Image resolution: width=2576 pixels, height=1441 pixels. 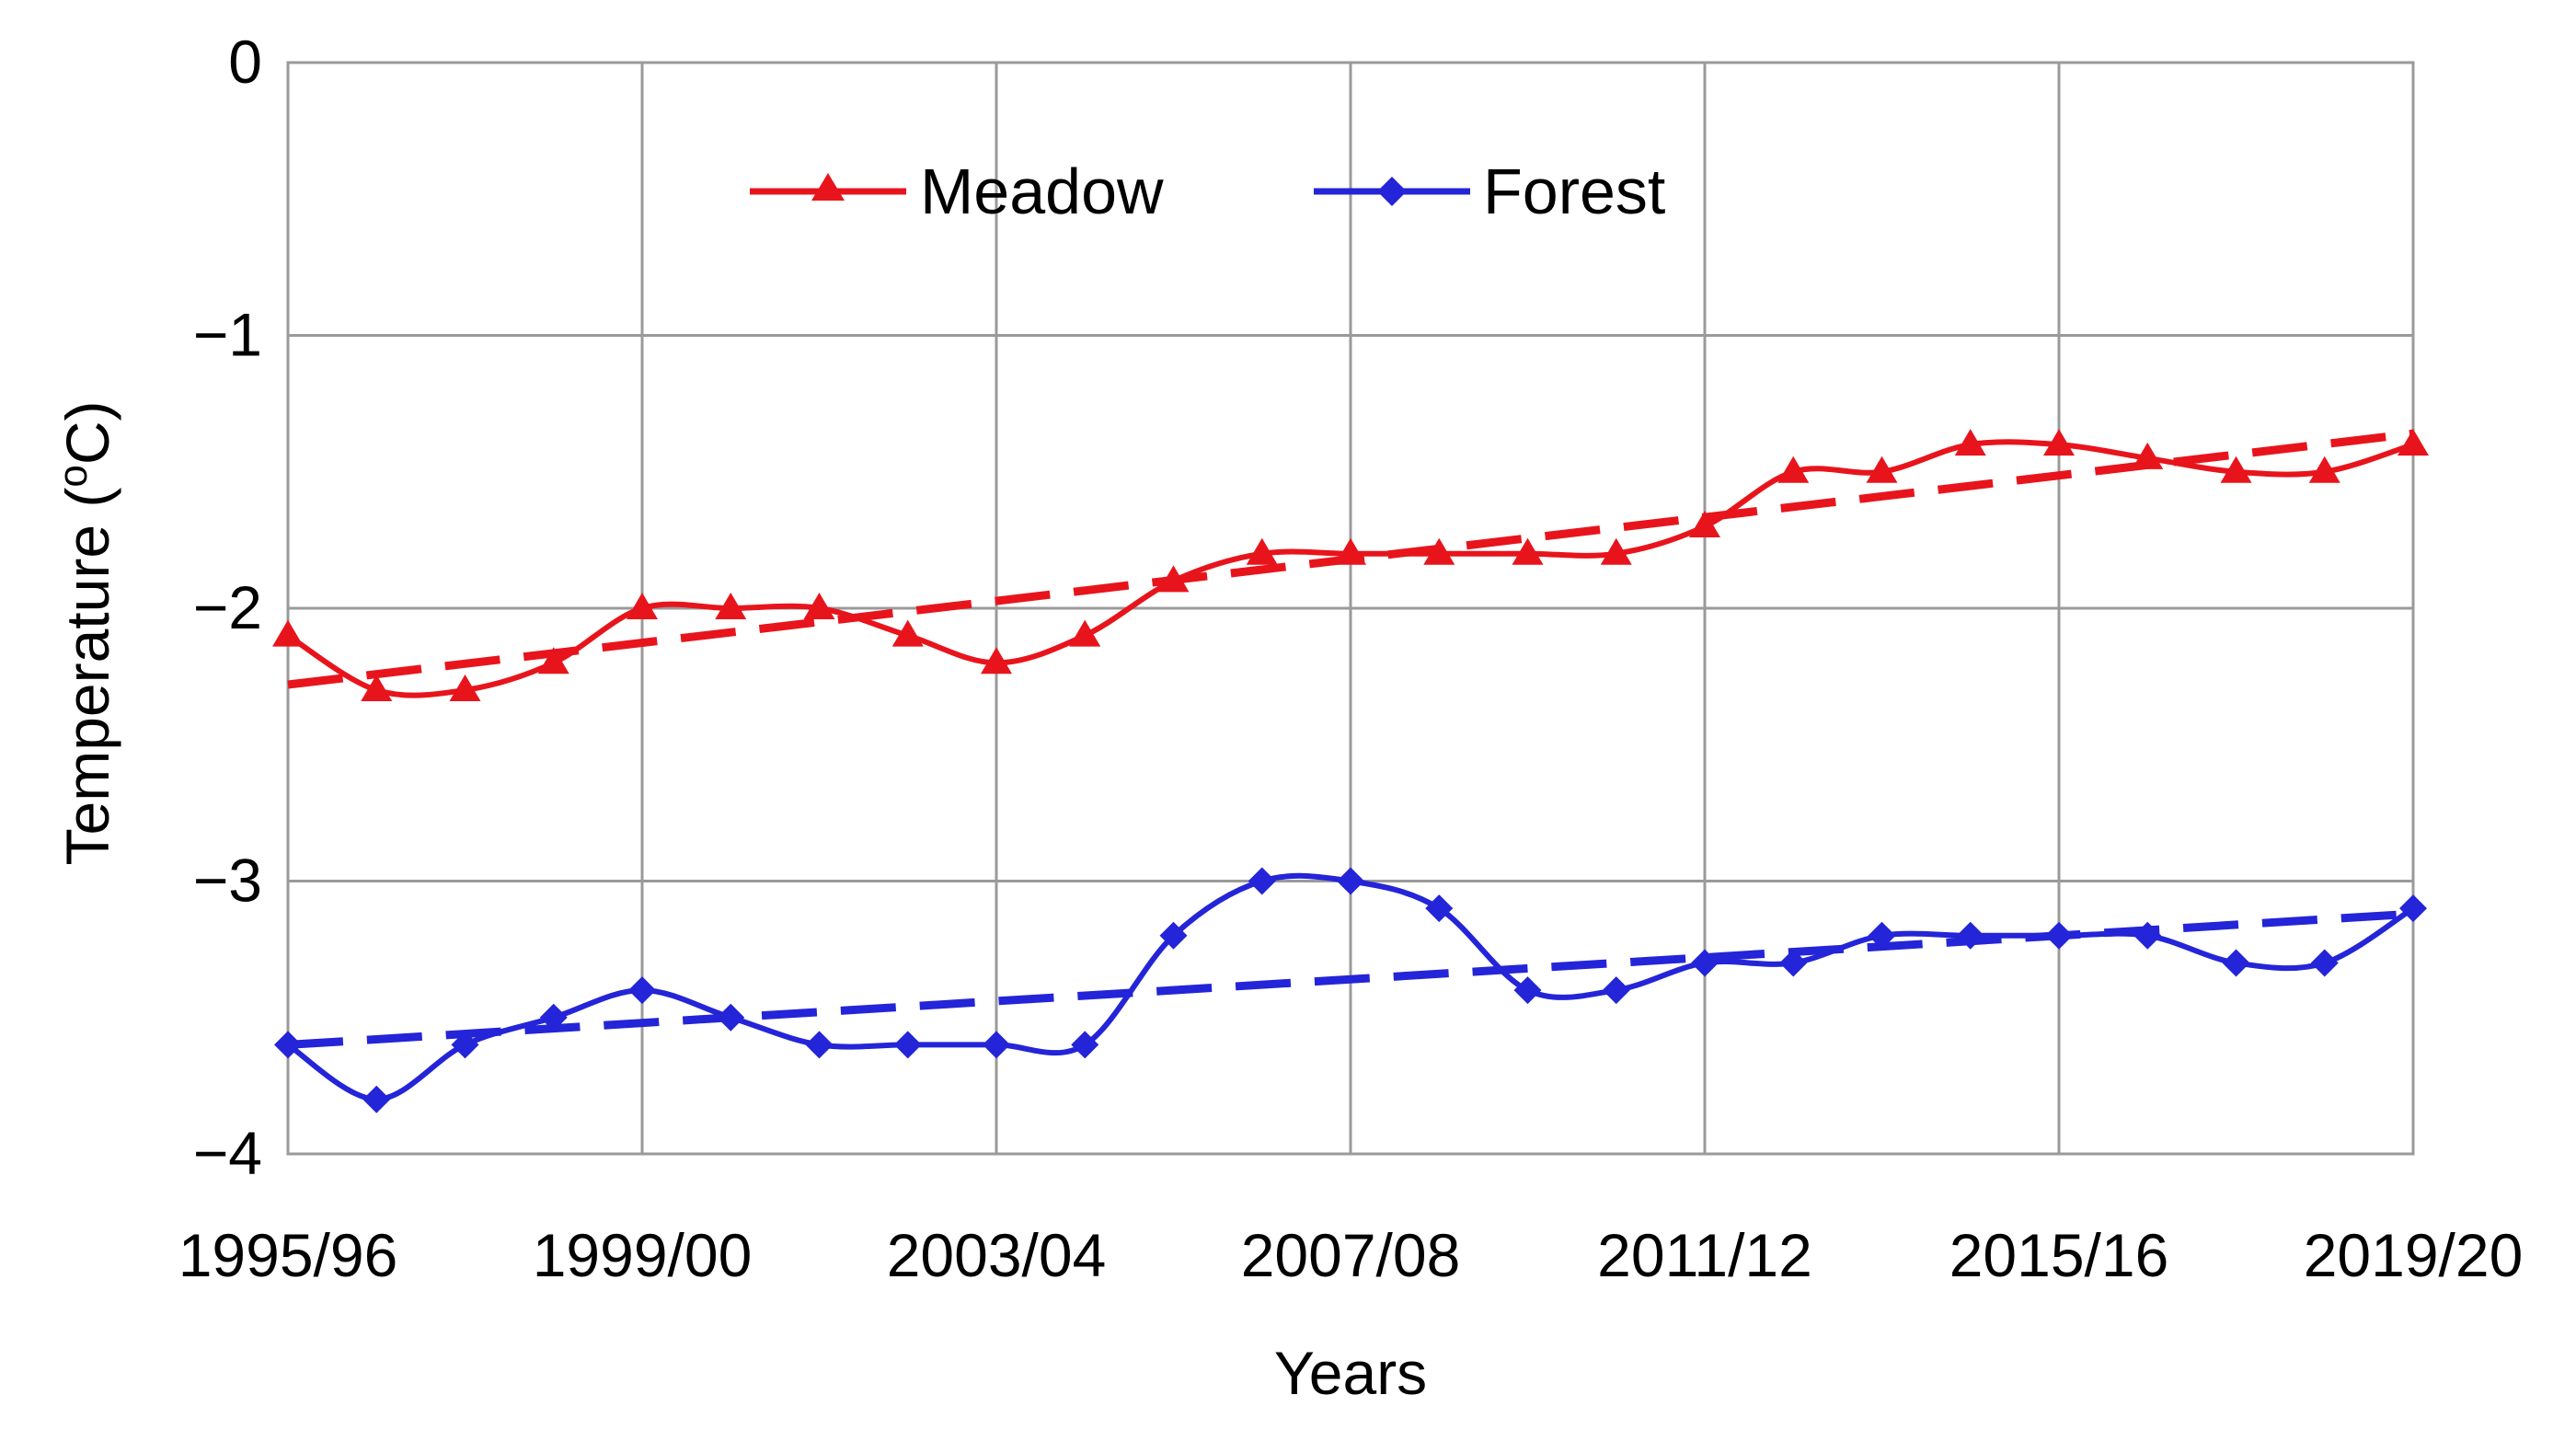 What do you see at coordinates (227, 1153) in the screenshot?
I see `y-tick-label-4: −4` at bounding box center [227, 1153].